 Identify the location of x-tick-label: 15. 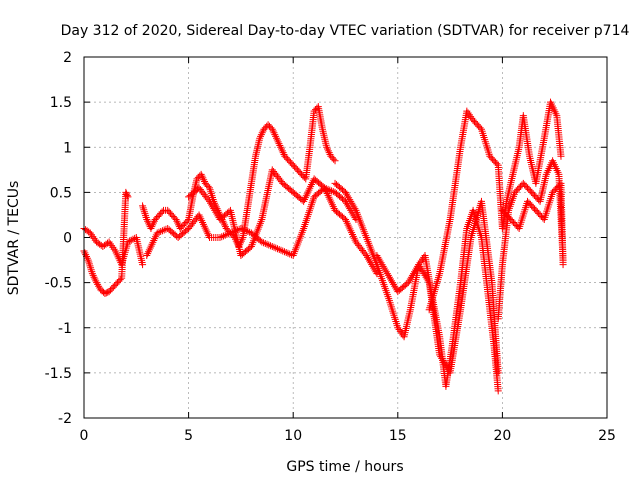
(398, 436).